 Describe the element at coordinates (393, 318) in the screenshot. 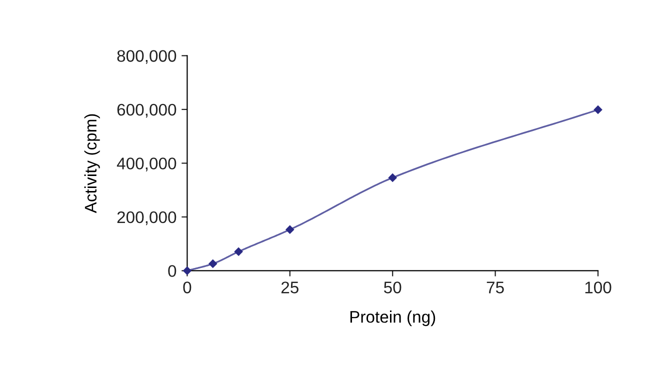

I see `x-axis-title: Protein (ng)` at that location.